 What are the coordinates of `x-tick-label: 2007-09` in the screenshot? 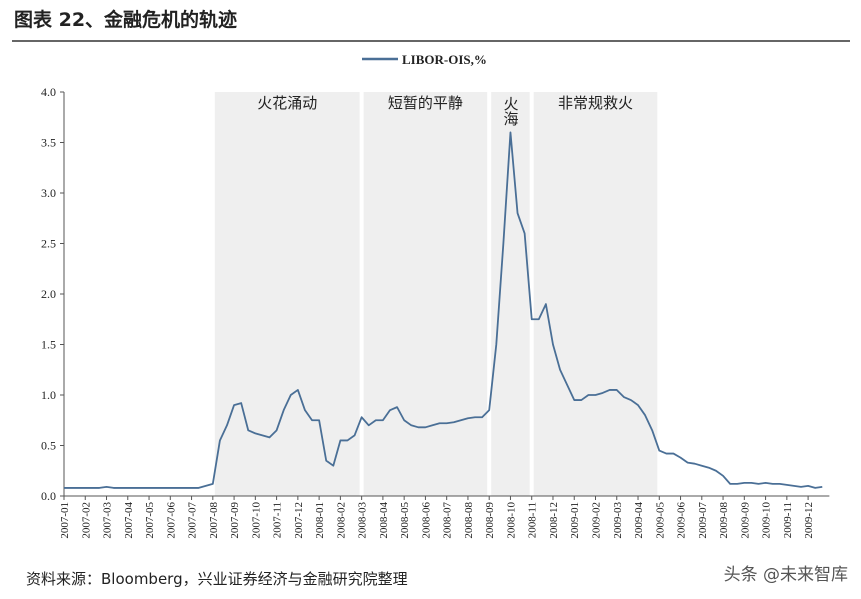 It's located at (235, 520).